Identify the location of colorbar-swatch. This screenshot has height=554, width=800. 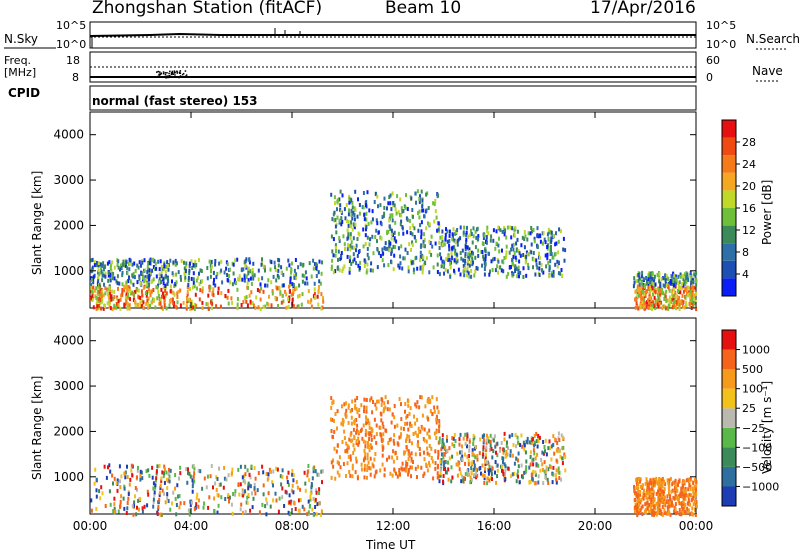
(729, 252).